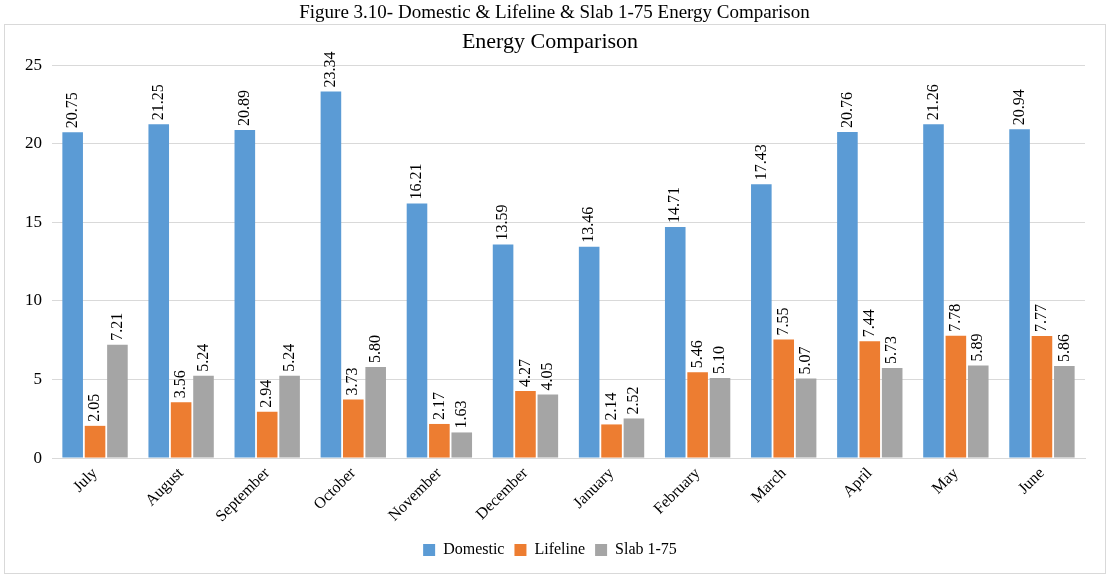  Describe the element at coordinates (71, 110) in the screenshot. I see `data-label: 20.75` at that location.